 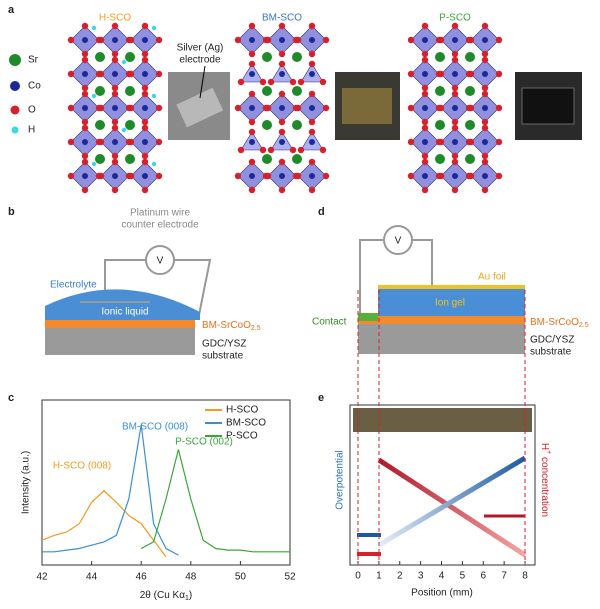 What do you see at coordinates (242, 410) in the screenshot?
I see `legend-label: H-SCO` at bounding box center [242, 410].